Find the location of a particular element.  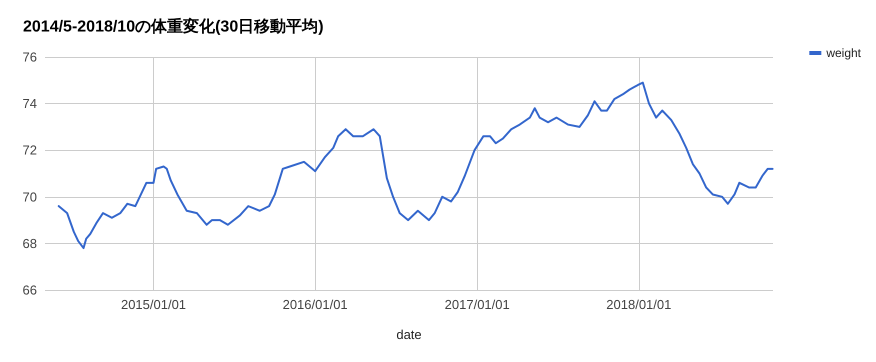

x-axis-title: date is located at coordinates (409, 334).